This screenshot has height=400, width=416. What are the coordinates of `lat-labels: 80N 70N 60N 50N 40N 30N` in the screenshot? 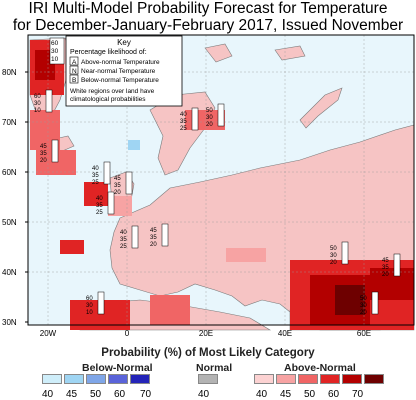 It's located at (9, 197).